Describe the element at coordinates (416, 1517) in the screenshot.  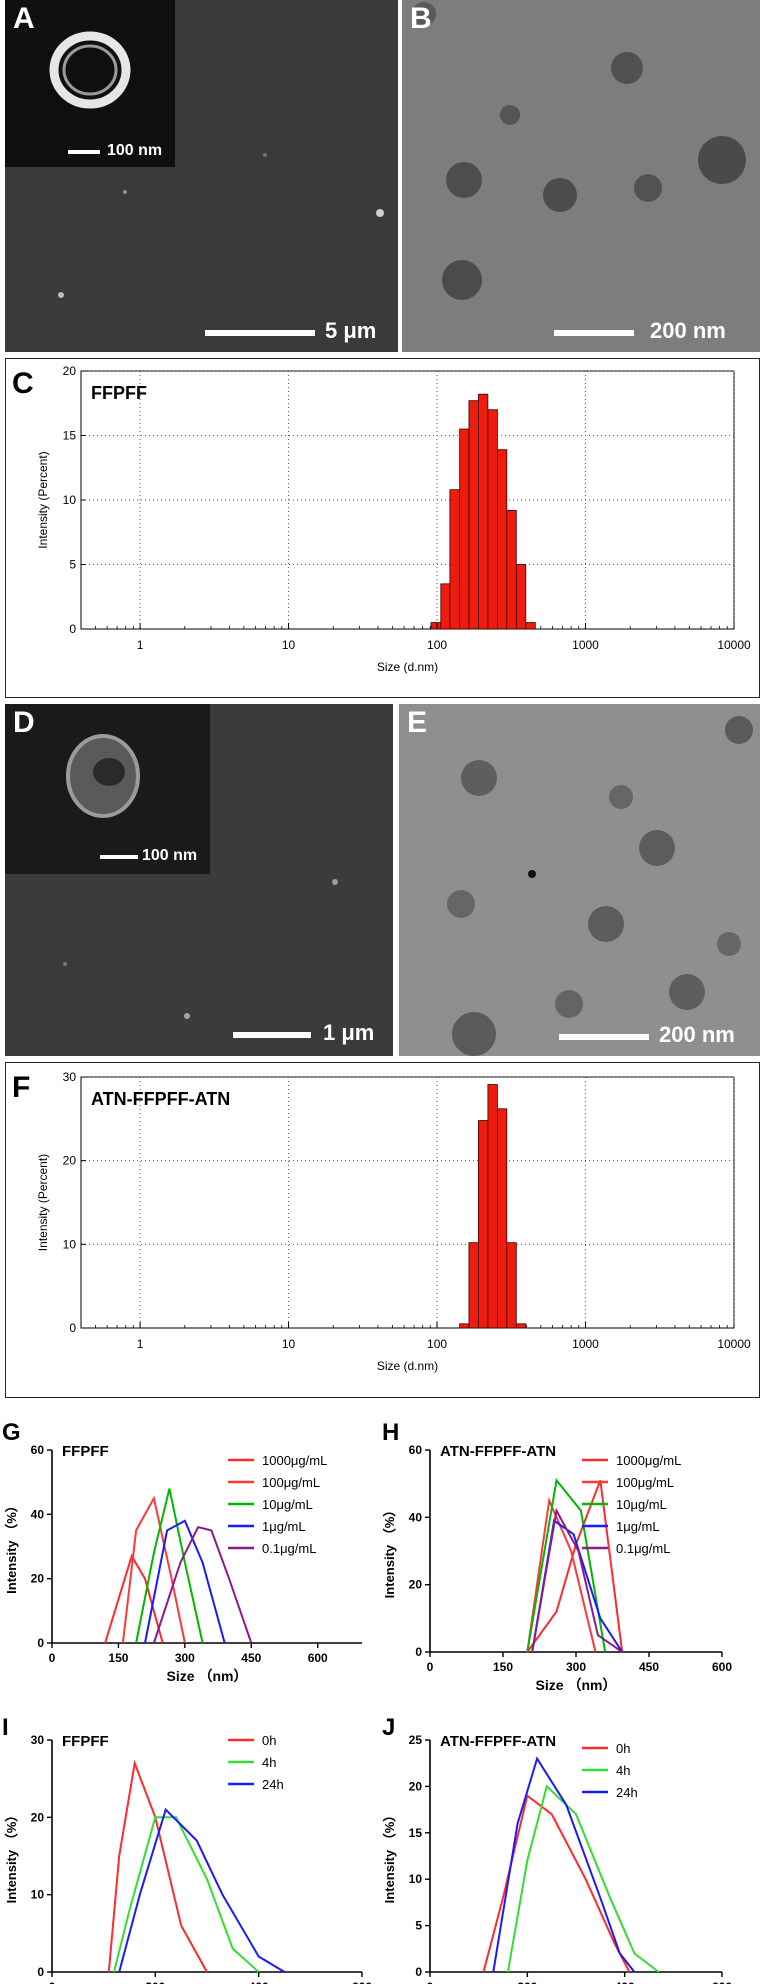
I see `y-tick-label: 40` at that location.